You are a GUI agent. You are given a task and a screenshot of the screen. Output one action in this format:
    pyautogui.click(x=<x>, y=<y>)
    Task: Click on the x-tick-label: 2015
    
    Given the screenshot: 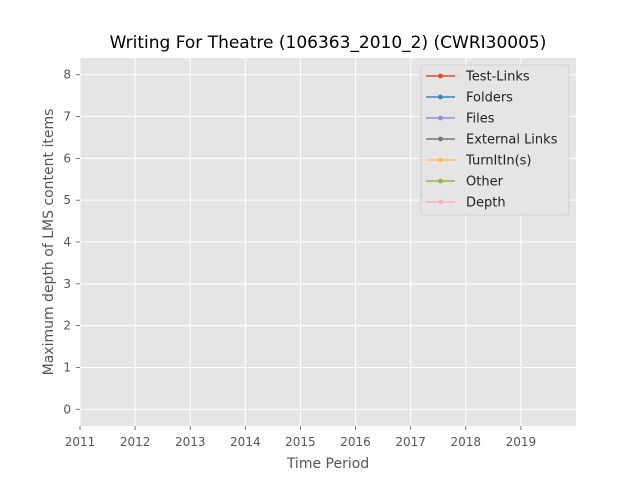 What is the action you would take?
    pyautogui.click(x=300, y=442)
    